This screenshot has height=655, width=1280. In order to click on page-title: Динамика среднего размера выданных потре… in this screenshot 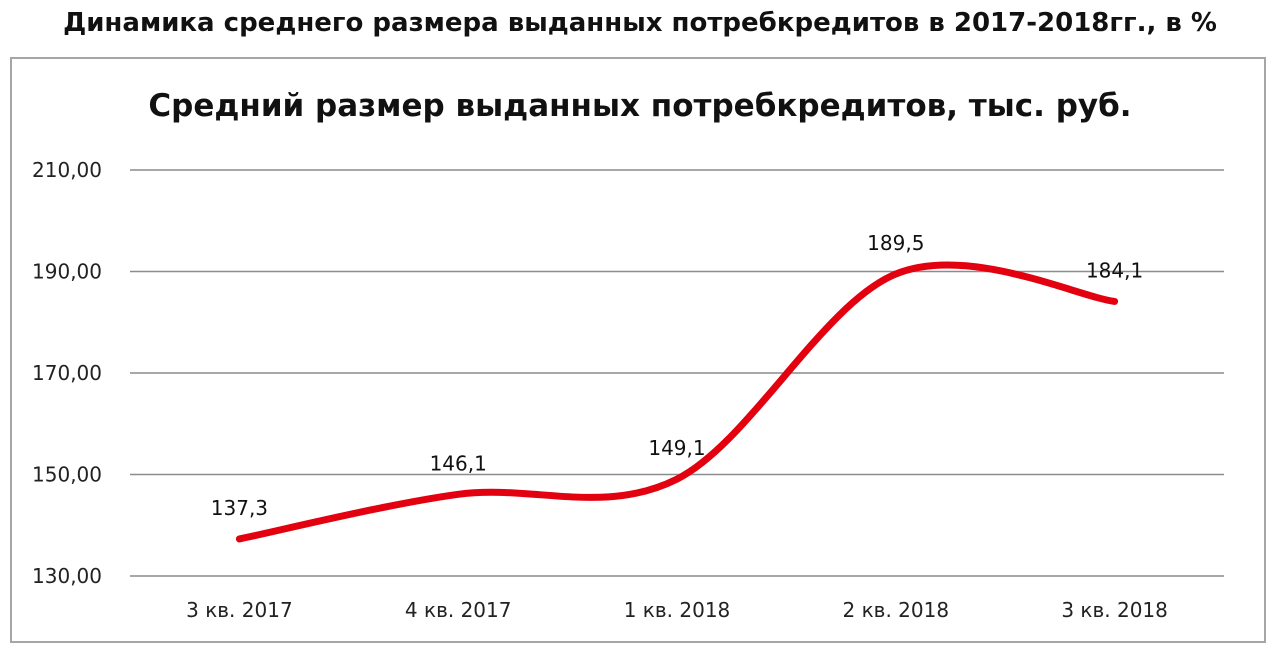, I will do `click(640, 23)`.